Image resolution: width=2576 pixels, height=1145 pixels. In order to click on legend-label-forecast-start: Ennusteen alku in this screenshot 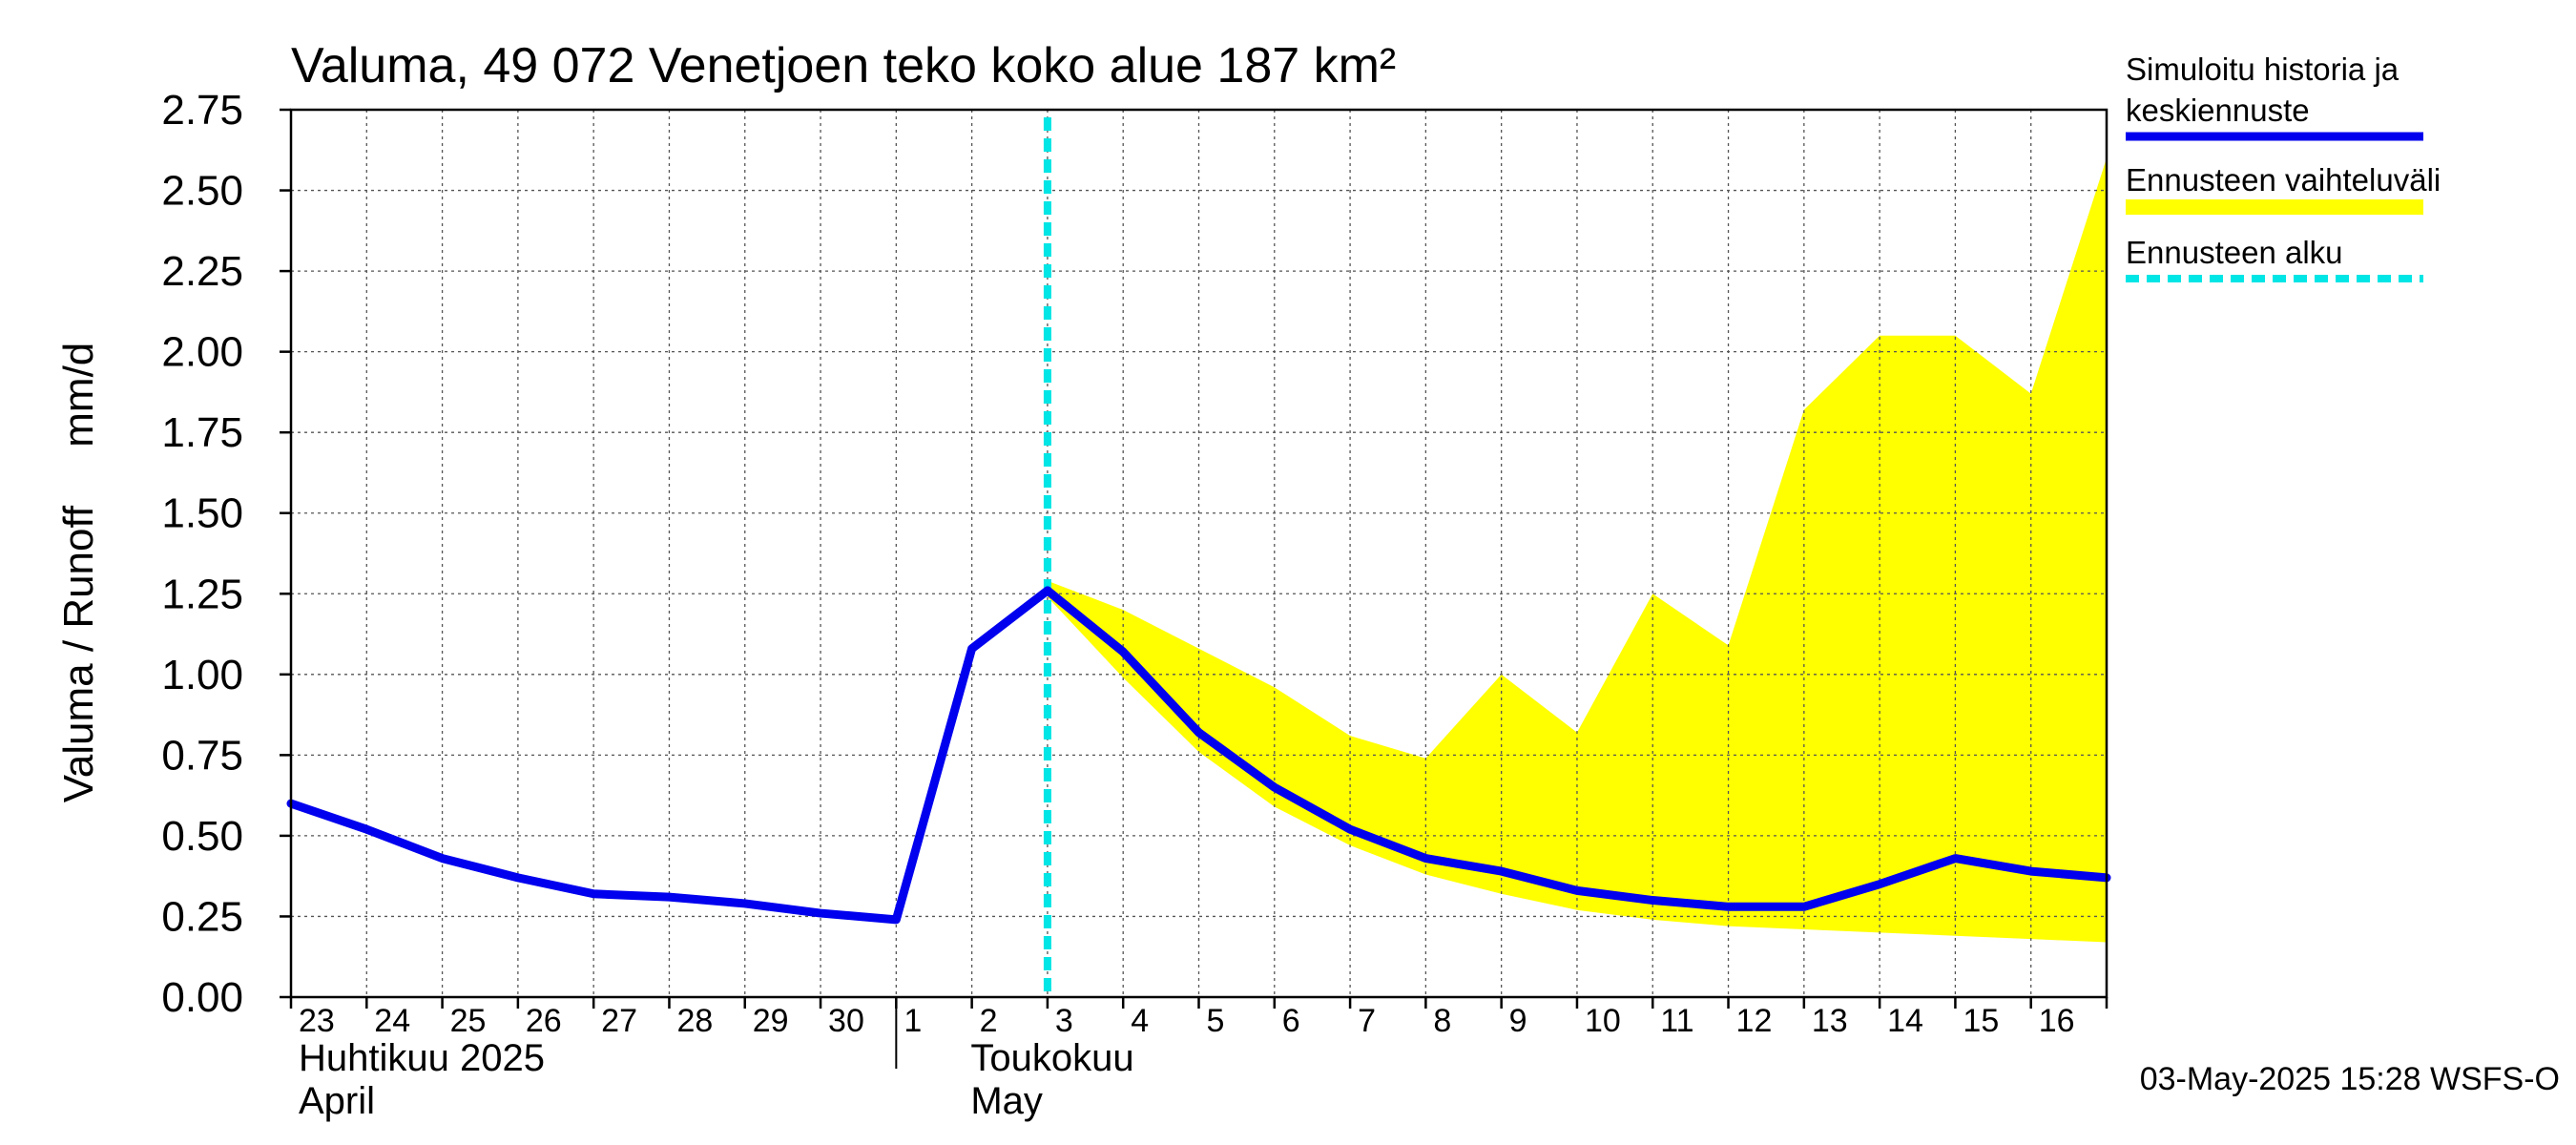, I will do `click(2234, 253)`.